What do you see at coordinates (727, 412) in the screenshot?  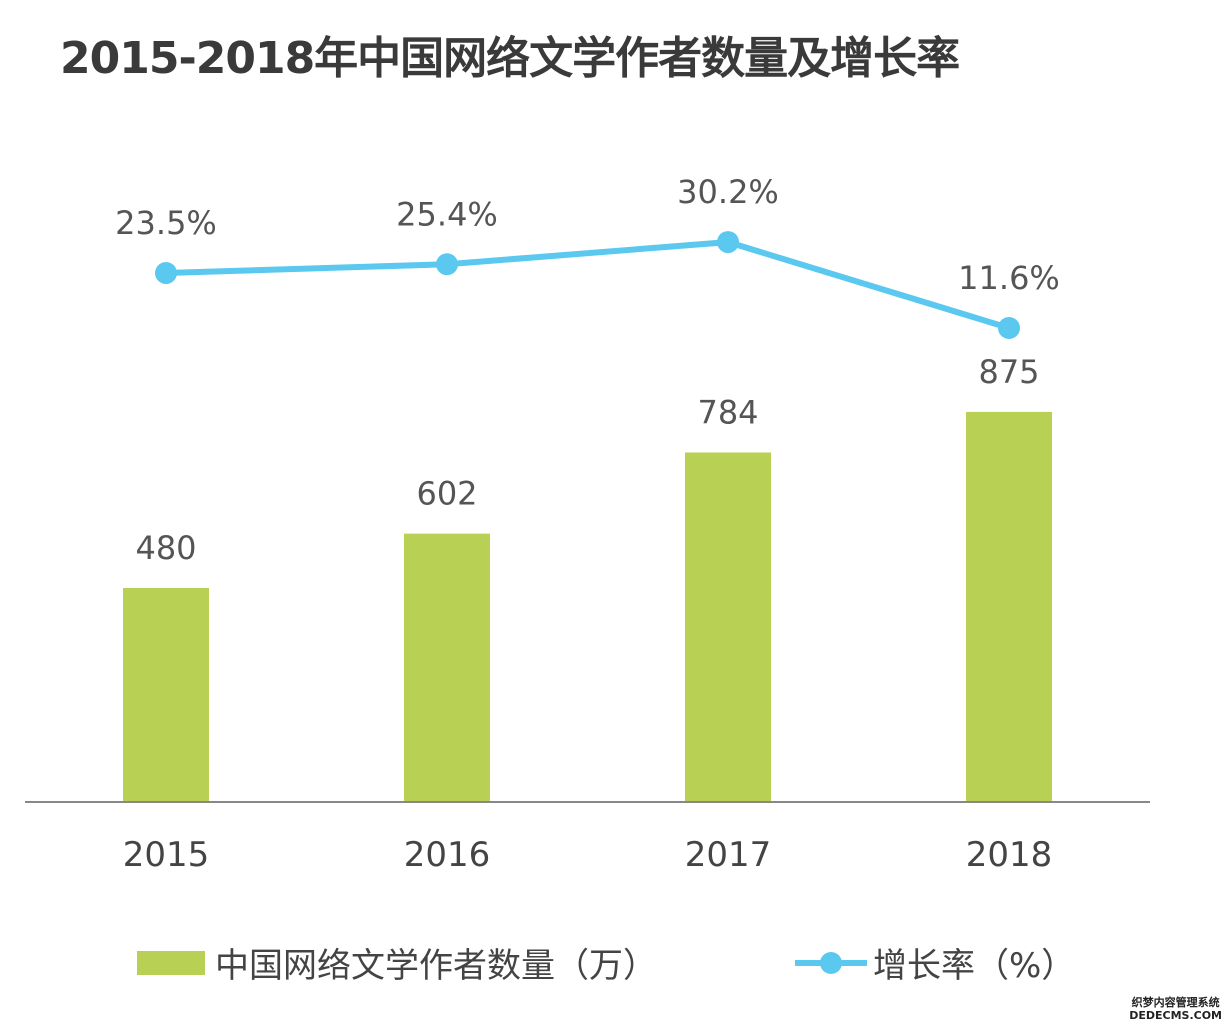 I see `bar-label: 784` at bounding box center [727, 412].